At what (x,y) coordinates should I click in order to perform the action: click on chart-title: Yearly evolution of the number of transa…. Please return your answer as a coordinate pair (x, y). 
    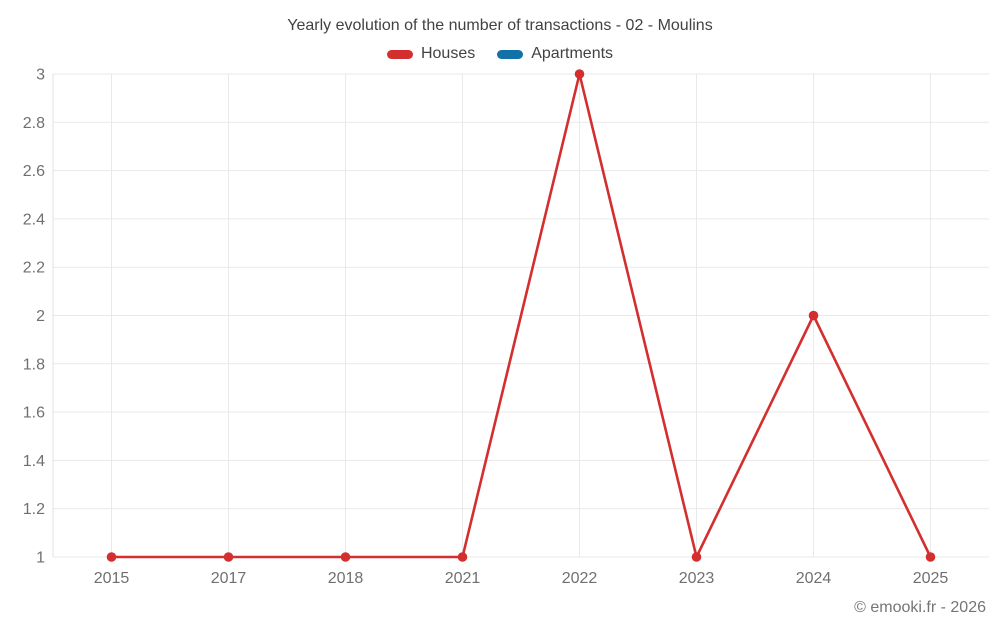
    Looking at the image, I should click on (500, 25).